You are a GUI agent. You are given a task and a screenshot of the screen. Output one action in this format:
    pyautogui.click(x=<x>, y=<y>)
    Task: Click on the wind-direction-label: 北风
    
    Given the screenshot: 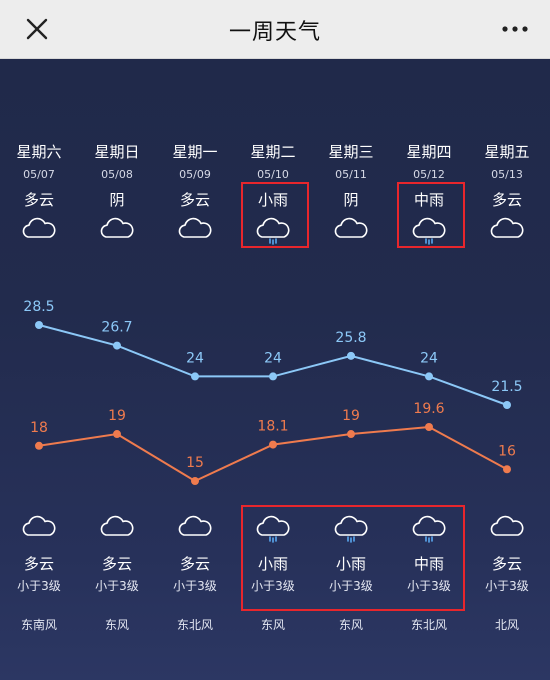 What is the action you would take?
    pyautogui.click(x=506, y=625)
    